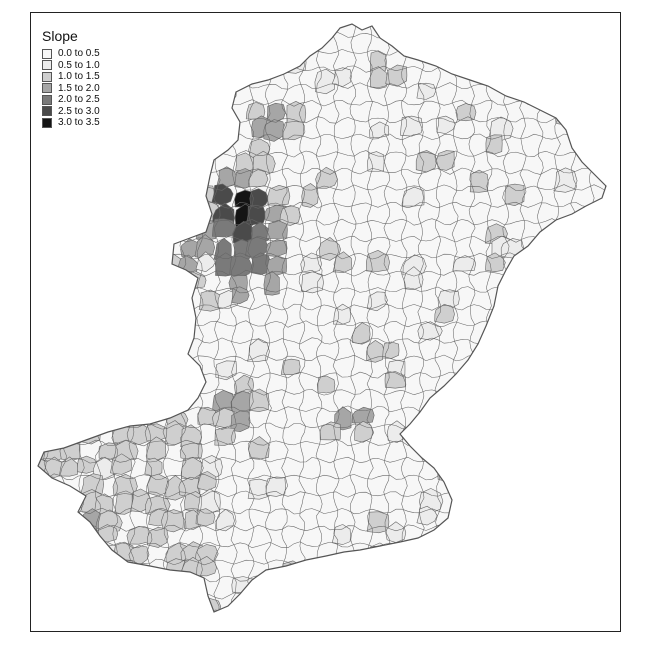 This screenshot has height=646, width=651. I want to click on legend-label: 2.5 to 3.0, so click(79, 111).